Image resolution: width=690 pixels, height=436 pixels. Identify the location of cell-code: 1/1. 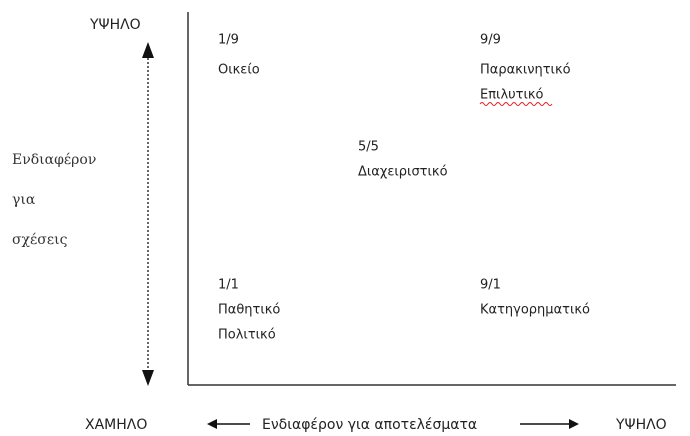
(228, 285).